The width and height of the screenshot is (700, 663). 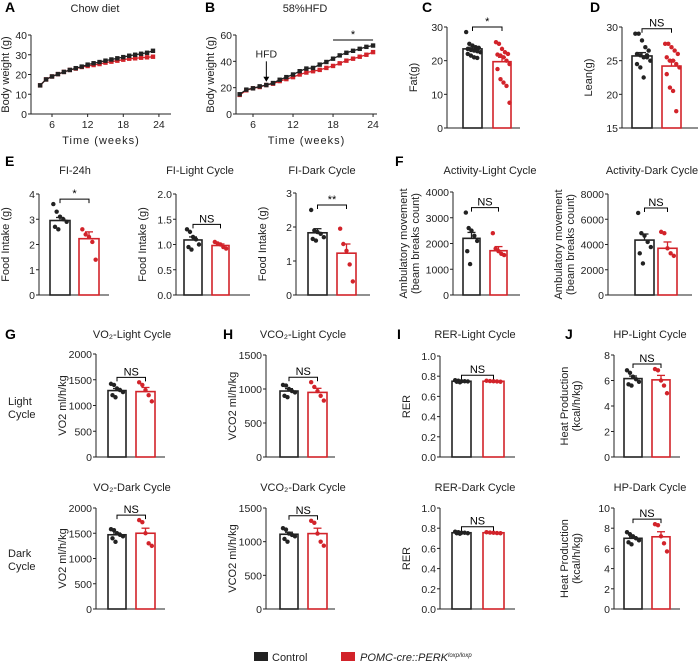 What do you see at coordinates (595, 7) in the screenshot?
I see `panel-letter: D` at bounding box center [595, 7].